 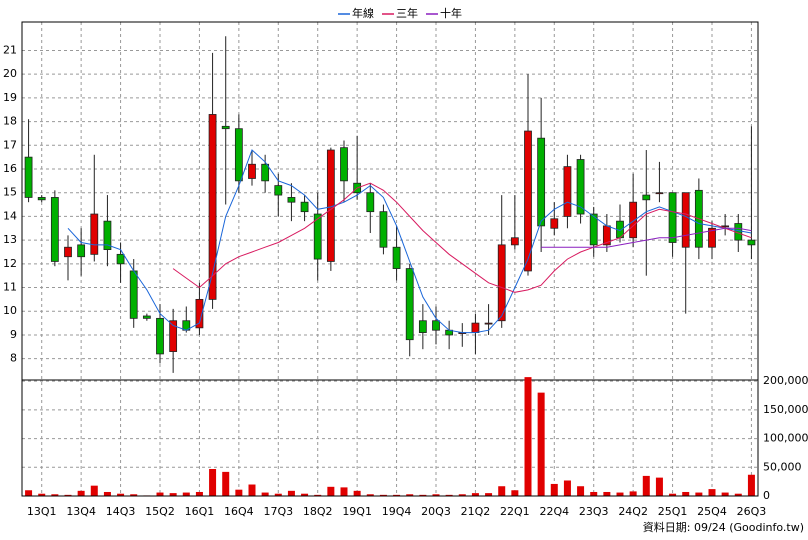 I want to click on x-tick-label: 18Q2, so click(x=318, y=511).